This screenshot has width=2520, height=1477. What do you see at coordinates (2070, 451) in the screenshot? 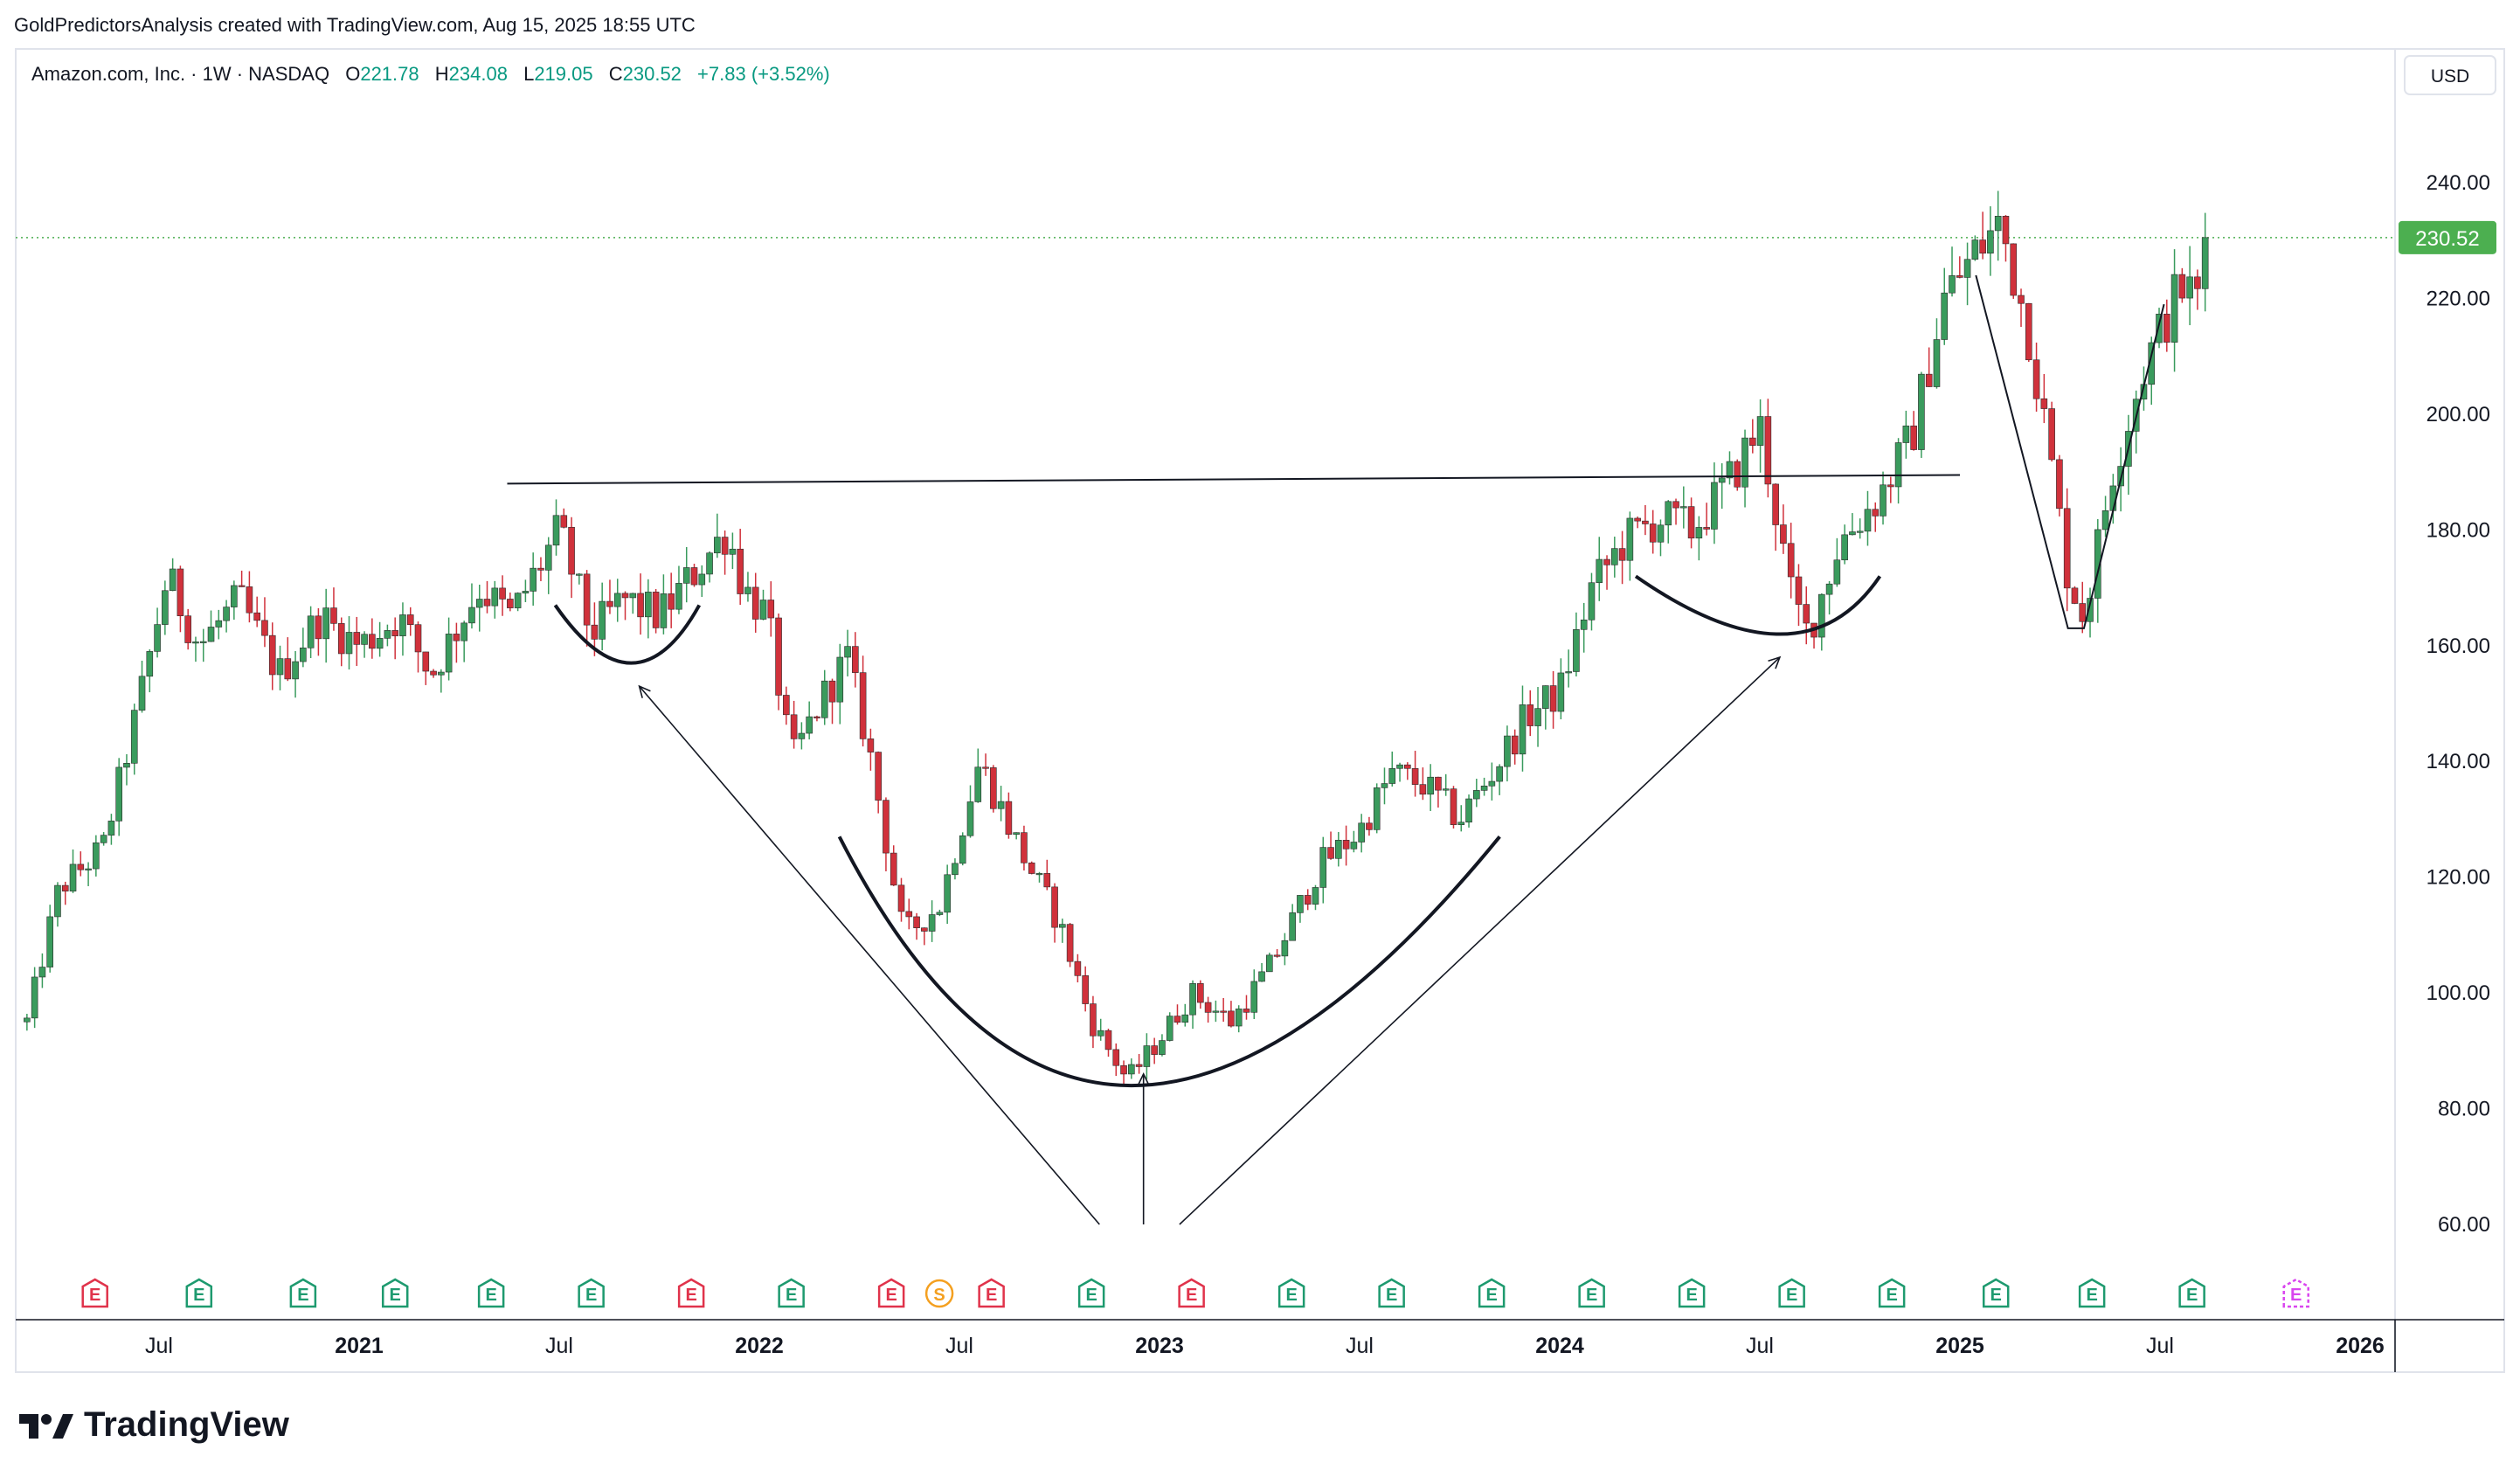
I see `v-pattern-lines` at bounding box center [2070, 451].